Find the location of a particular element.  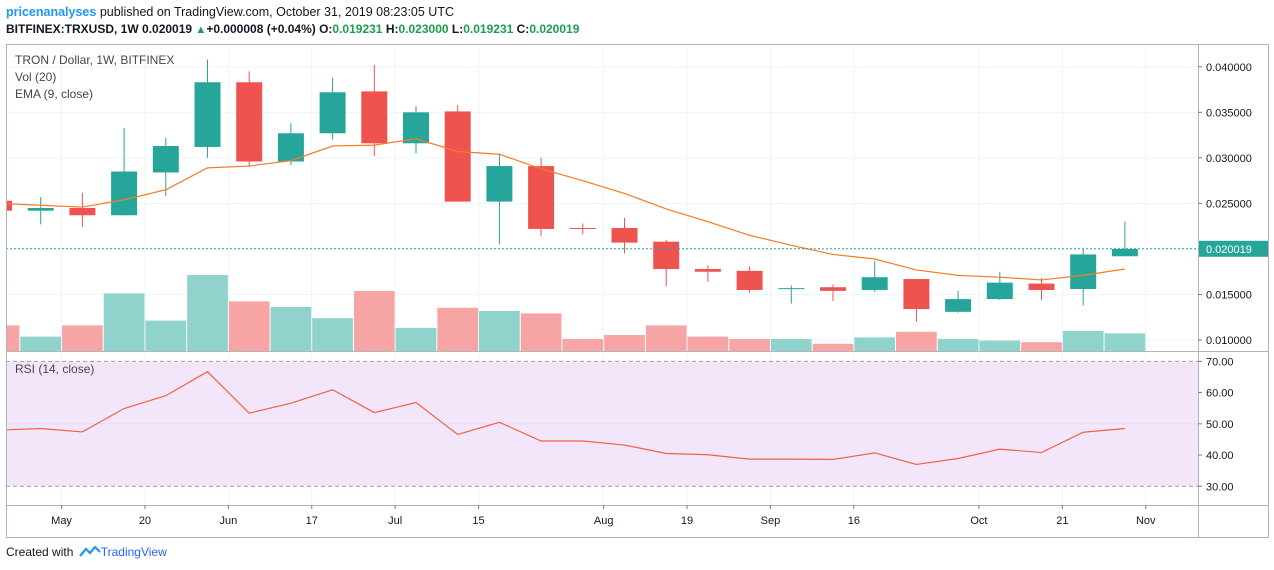

price-tick-label: 0.035000 is located at coordinates (1229, 113).